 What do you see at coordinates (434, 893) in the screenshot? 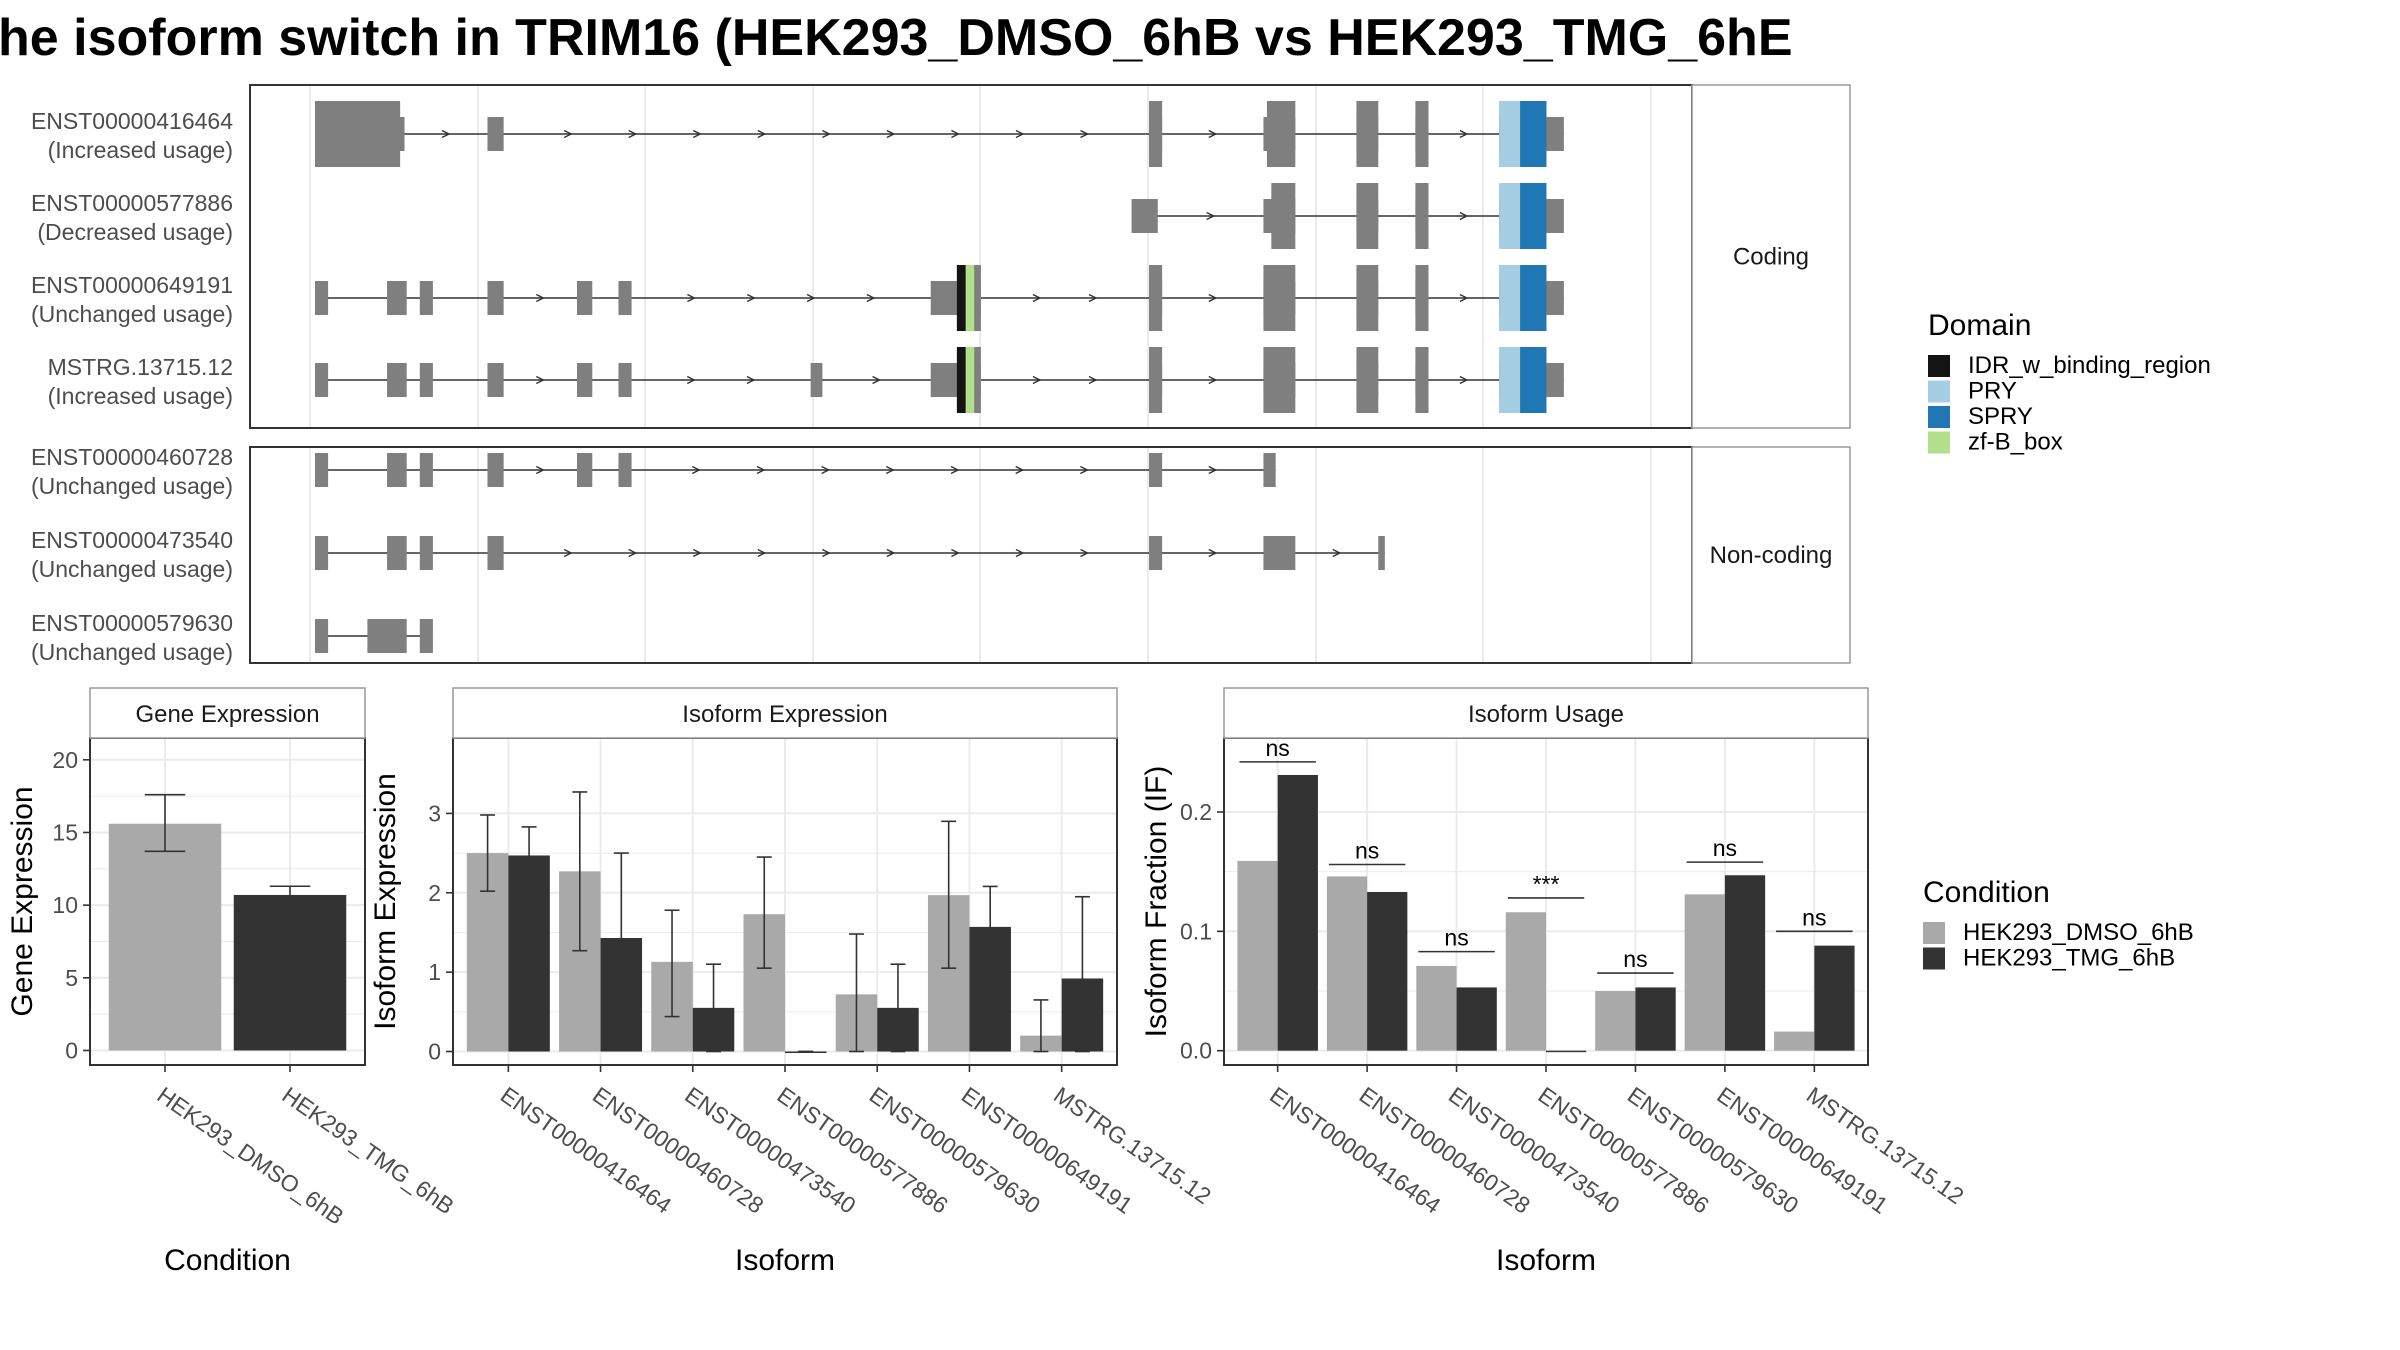
I see `y-tick-label: 2` at bounding box center [434, 893].